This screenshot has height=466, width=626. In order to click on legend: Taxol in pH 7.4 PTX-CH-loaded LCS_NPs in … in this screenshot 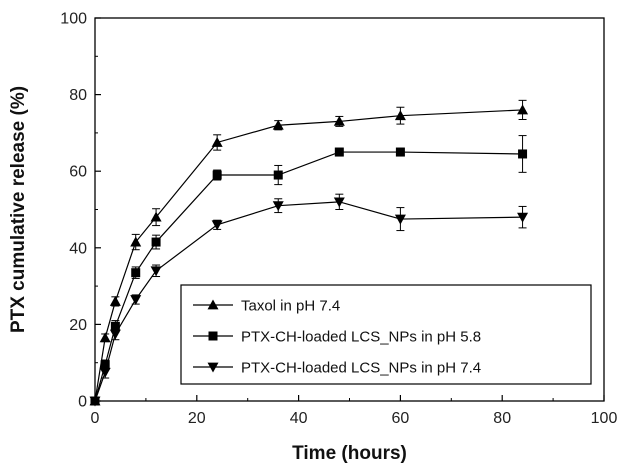, I will do `click(386, 334)`.